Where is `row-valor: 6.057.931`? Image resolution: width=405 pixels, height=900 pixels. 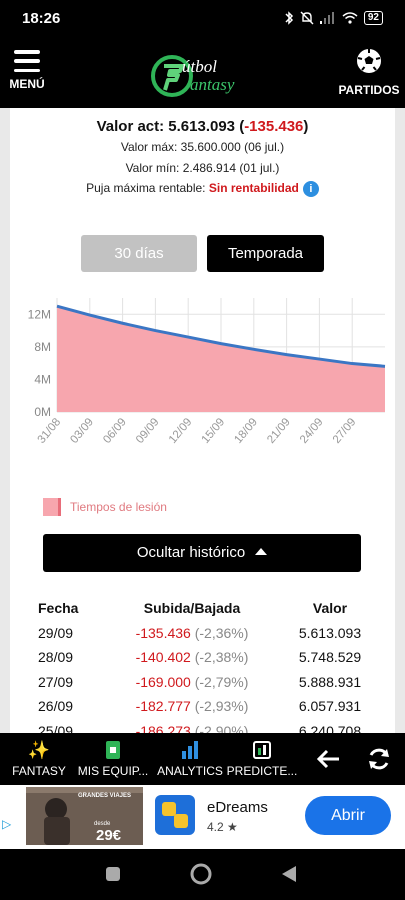 row-valor: 6.057.931 is located at coordinates (330, 706).